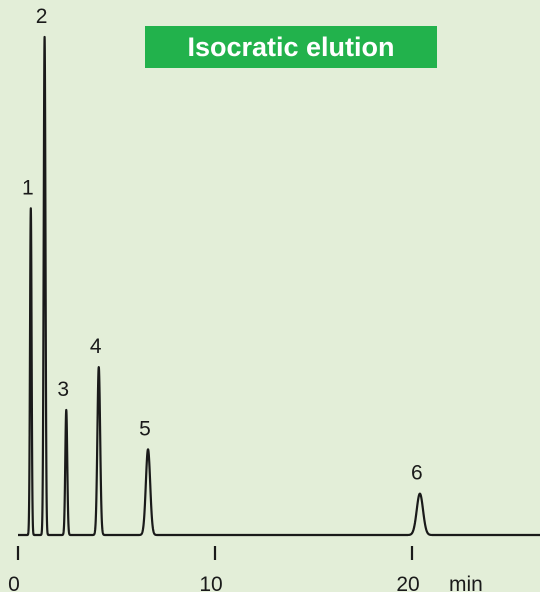  What do you see at coordinates (214, 569) in the screenshot?
I see `x-axis: 0 10 20` at bounding box center [214, 569].